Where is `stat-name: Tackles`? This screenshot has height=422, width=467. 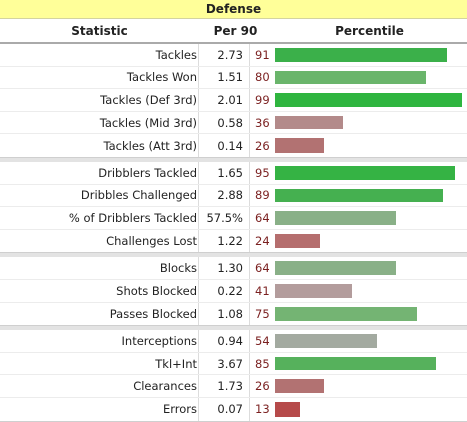 stat-name: Tackles is located at coordinates (99, 55).